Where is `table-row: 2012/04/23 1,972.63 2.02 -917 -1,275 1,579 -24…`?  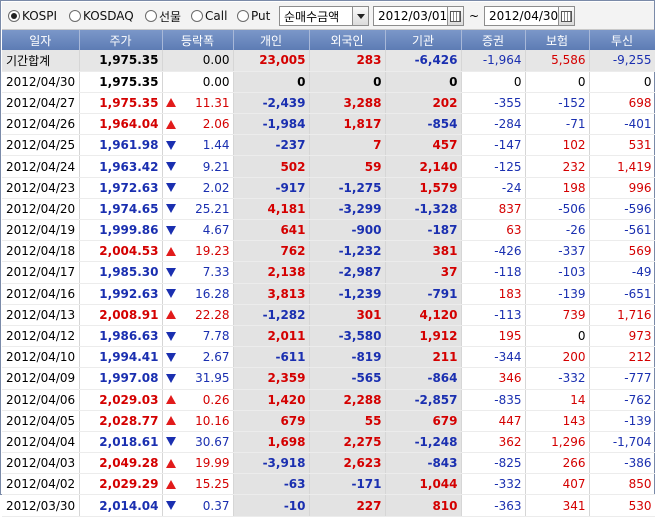 table-row: 2012/04/23 1,972.63 2.02 -917 -1,275 1,579 -24… is located at coordinates (328, 188).